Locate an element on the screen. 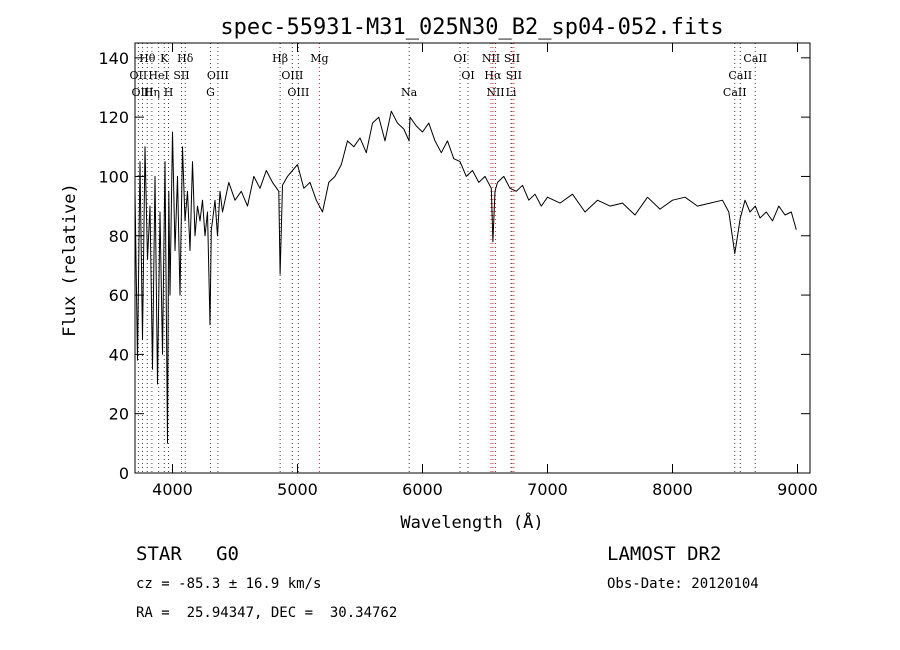 This screenshot has height=650, width=900. obs-date-label: Obs-Date: 20120104 is located at coordinates (683, 584).